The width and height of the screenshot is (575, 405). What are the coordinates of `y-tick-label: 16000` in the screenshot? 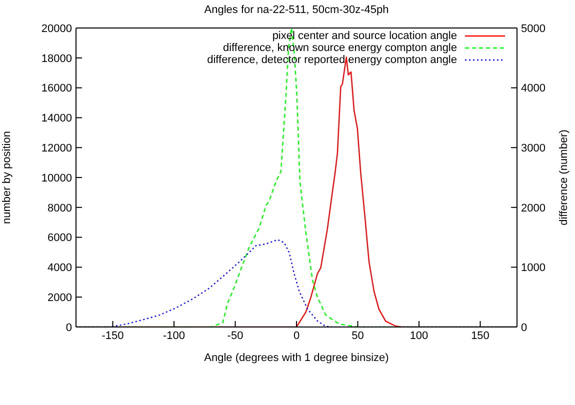 It's located at (56, 88).